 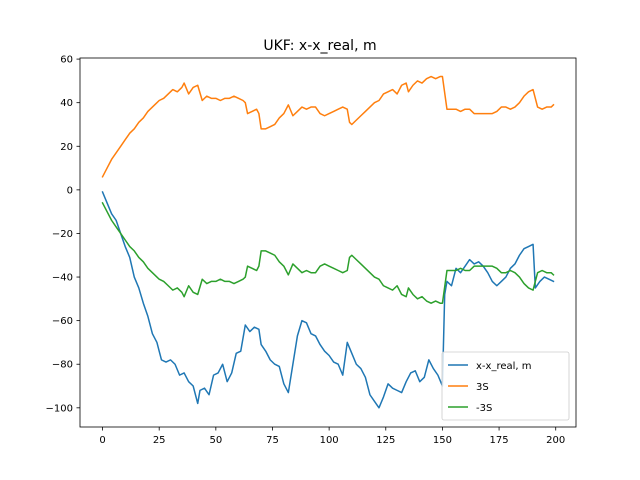 What do you see at coordinates (62, 365) in the screenshot?
I see `y-tick-label: −80` at bounding box center [62, 365].